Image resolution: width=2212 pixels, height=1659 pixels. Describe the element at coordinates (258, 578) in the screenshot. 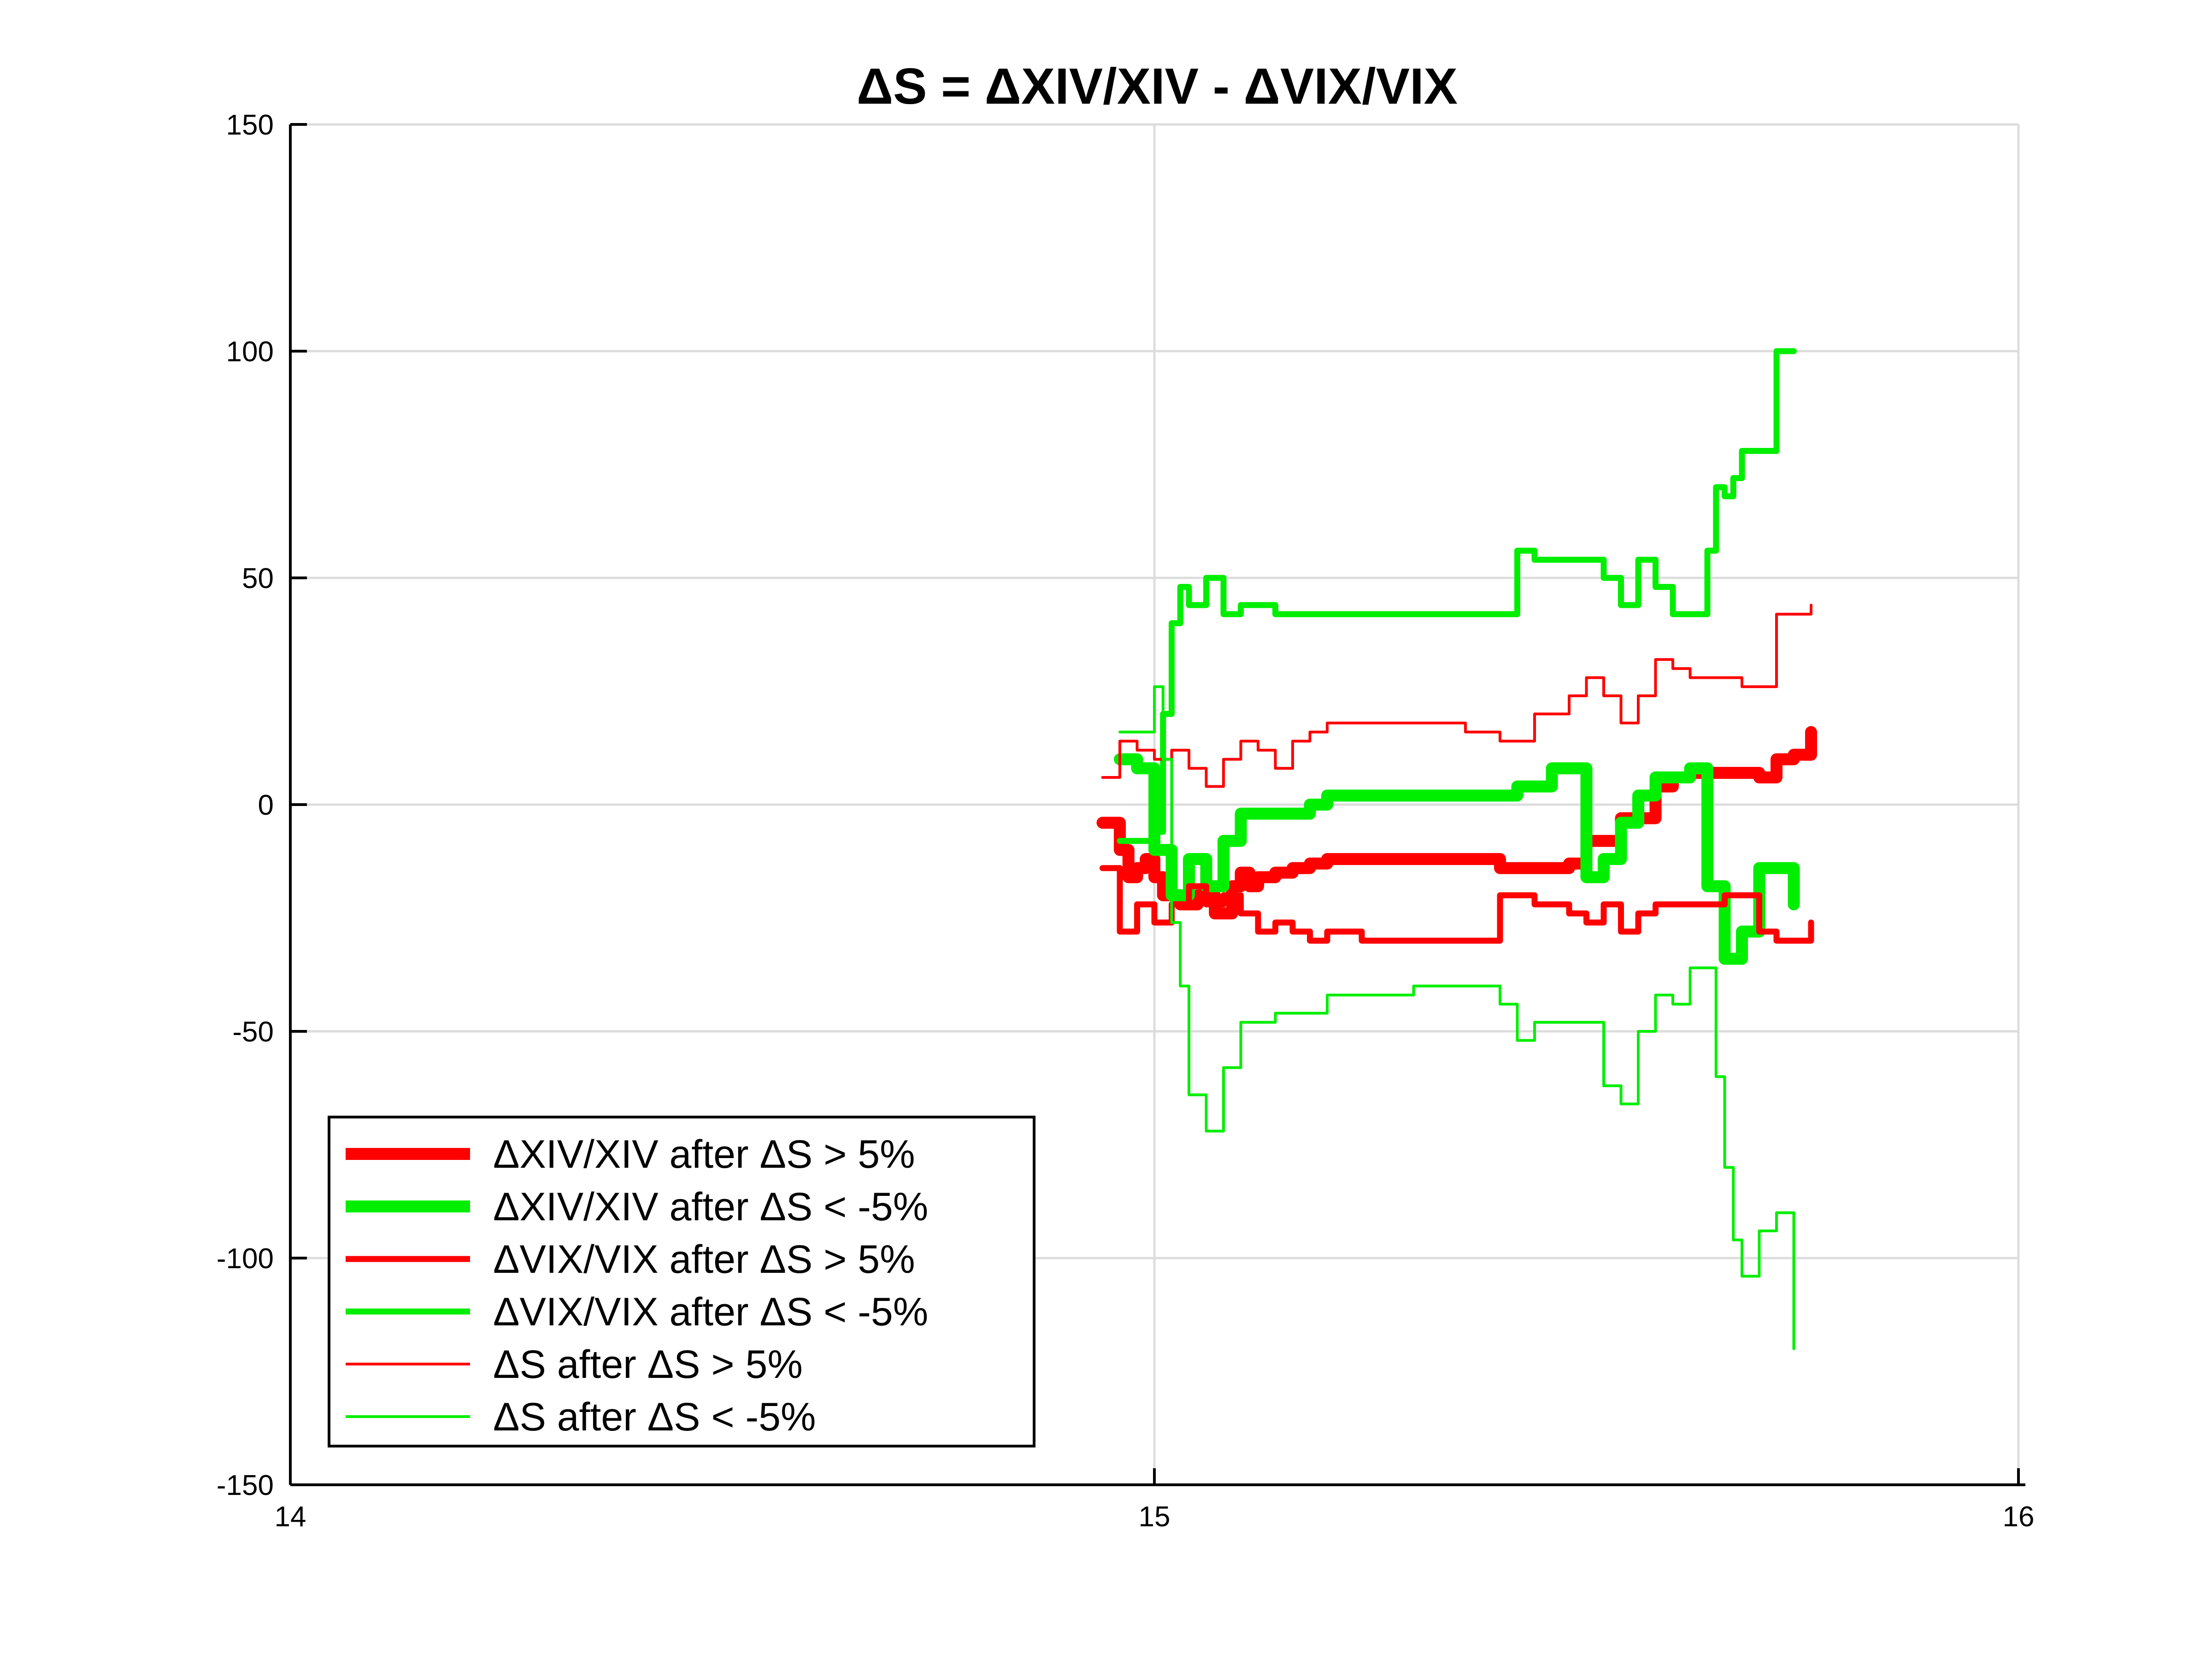

I see `y-tick-label: 50` at that location.